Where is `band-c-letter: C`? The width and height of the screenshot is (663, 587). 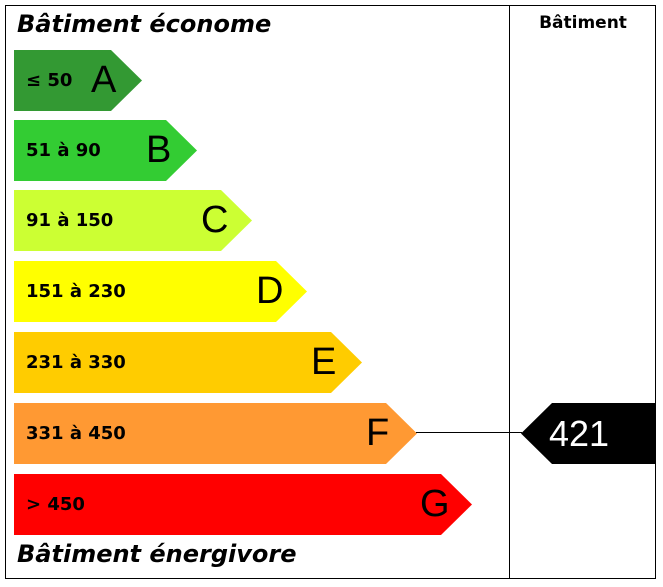
band-c-letter: C is located at coordinates (215, 220).